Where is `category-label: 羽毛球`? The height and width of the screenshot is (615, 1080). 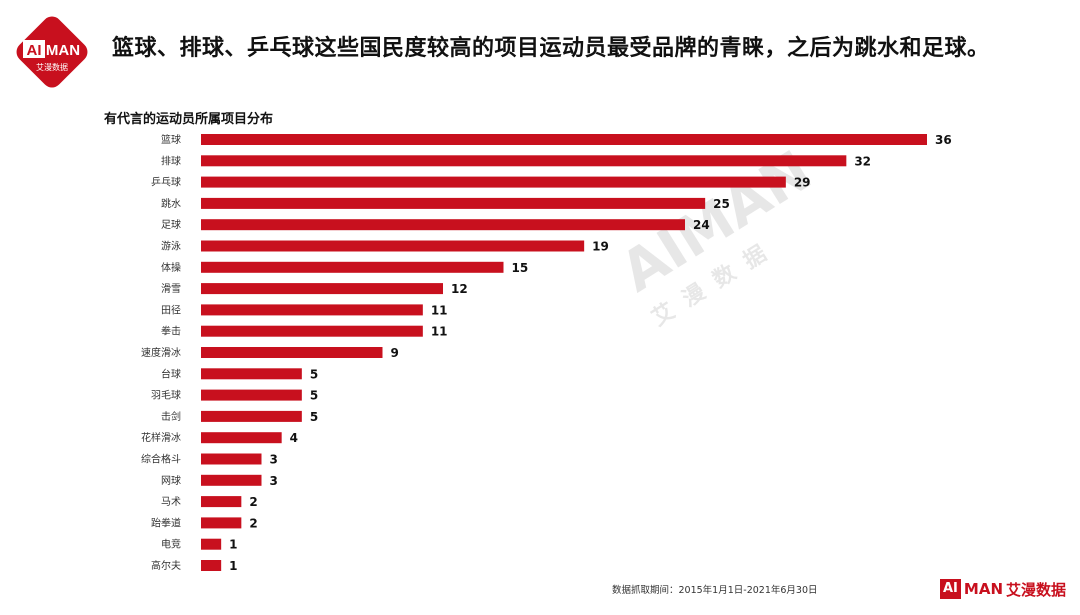 category-label: 羽毛球 is located at coordinates (166, 395).